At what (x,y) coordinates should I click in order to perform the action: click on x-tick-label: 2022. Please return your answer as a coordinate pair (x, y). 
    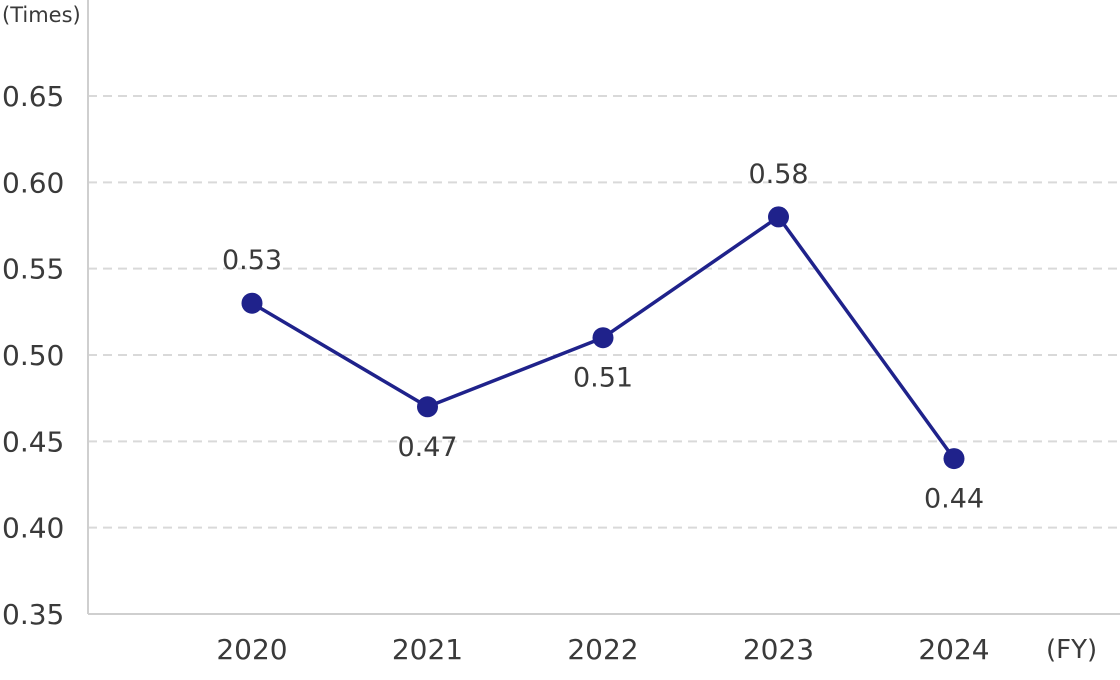
    Looking at the image, I should click on (602, 649).